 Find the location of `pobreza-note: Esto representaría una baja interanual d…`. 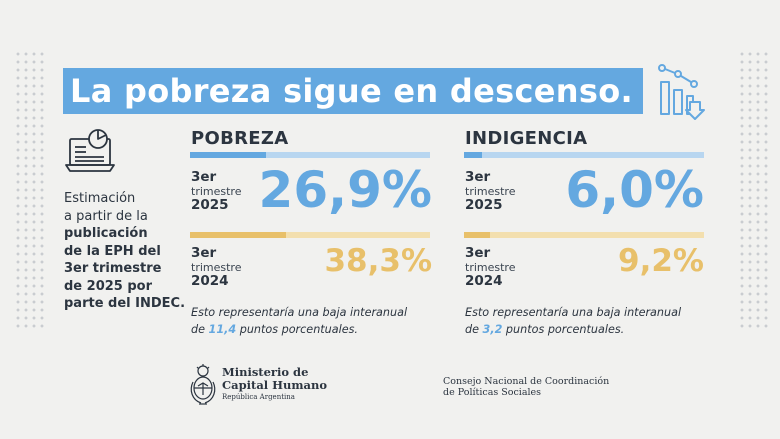

pobreza-note: Esto representaría una baja interanual d… is located at coordinates (299, 321).